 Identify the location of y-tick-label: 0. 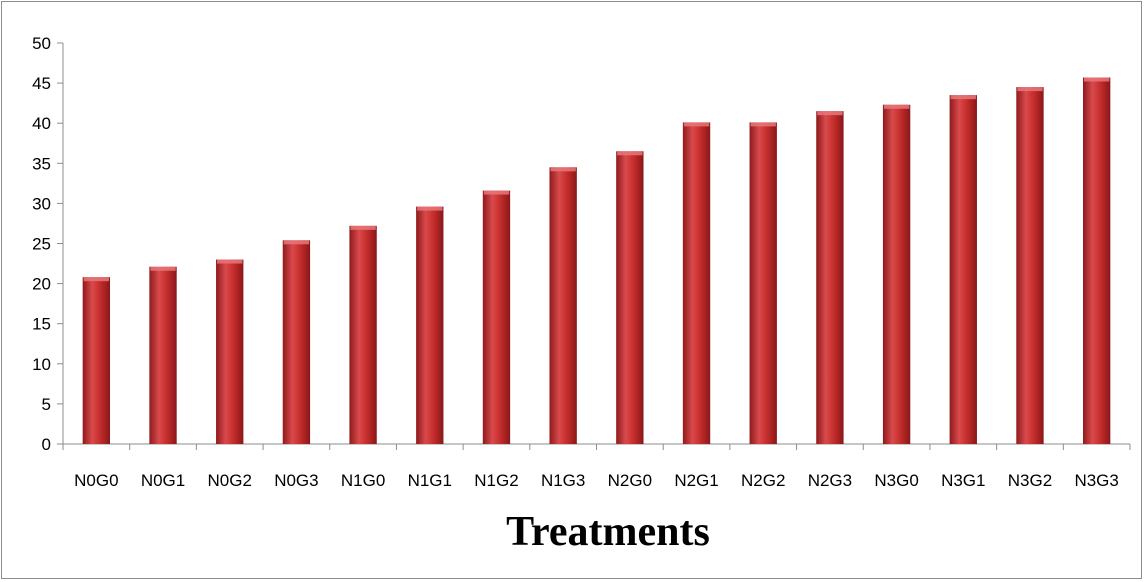
(46, 444).